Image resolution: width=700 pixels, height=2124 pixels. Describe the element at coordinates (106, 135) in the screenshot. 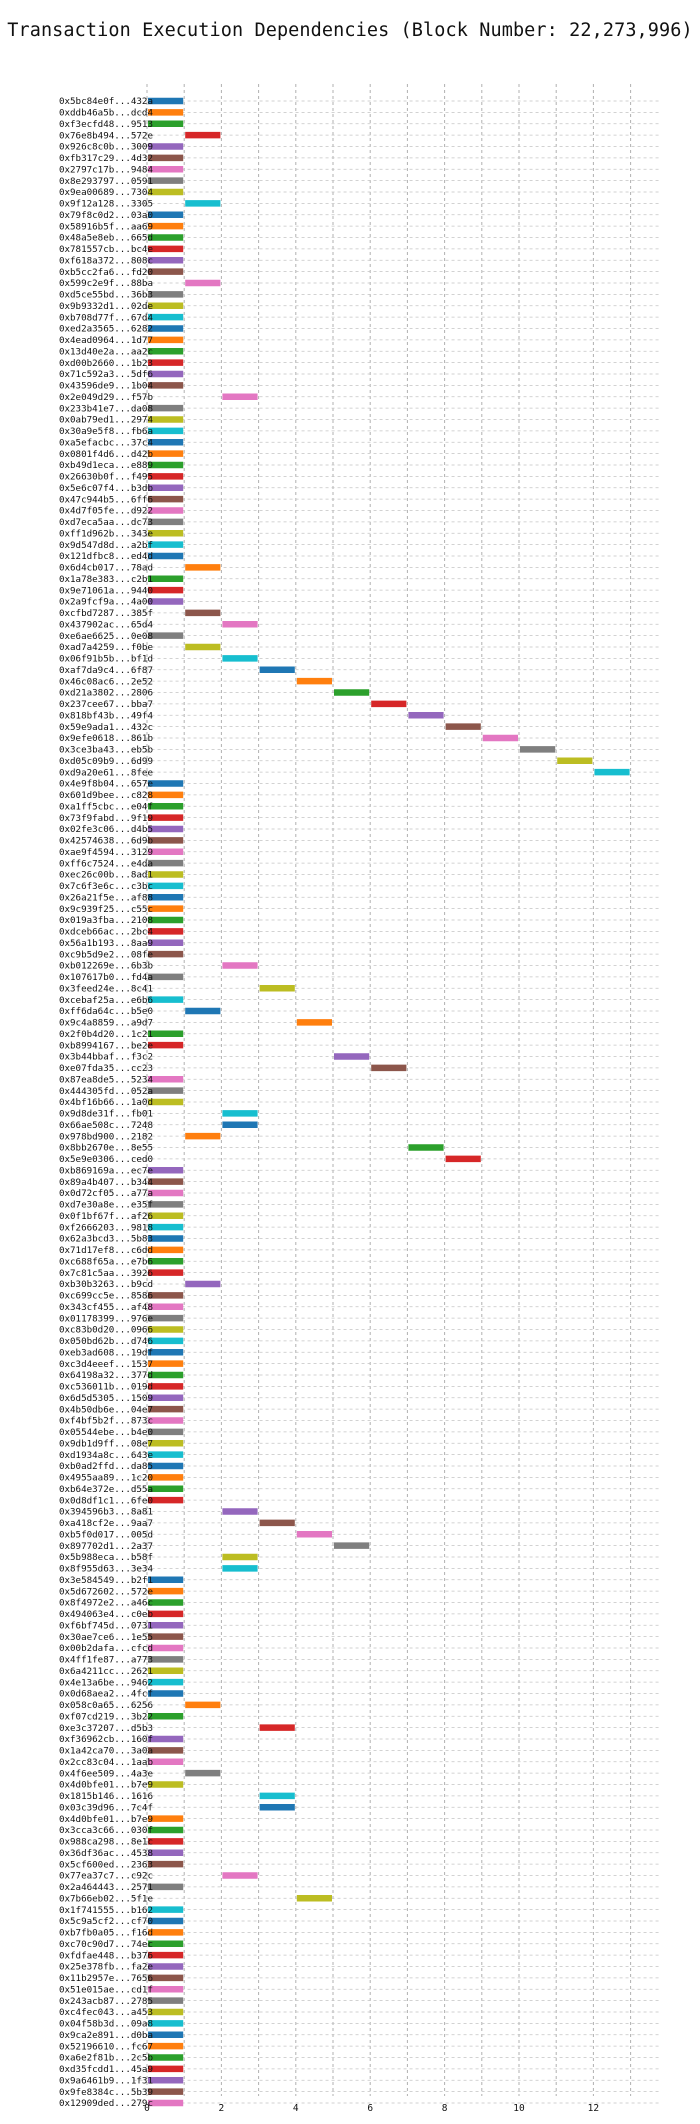

I see `y-tick-label: 0x76e8b494...572e` at that location.